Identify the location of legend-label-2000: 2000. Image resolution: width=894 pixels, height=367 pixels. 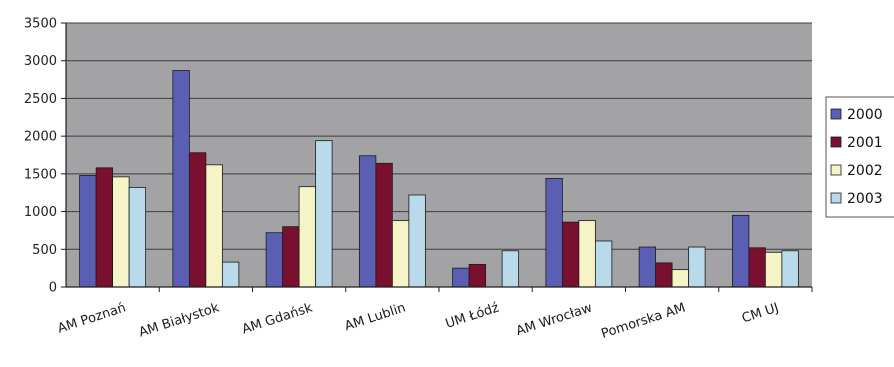
(865, 115).